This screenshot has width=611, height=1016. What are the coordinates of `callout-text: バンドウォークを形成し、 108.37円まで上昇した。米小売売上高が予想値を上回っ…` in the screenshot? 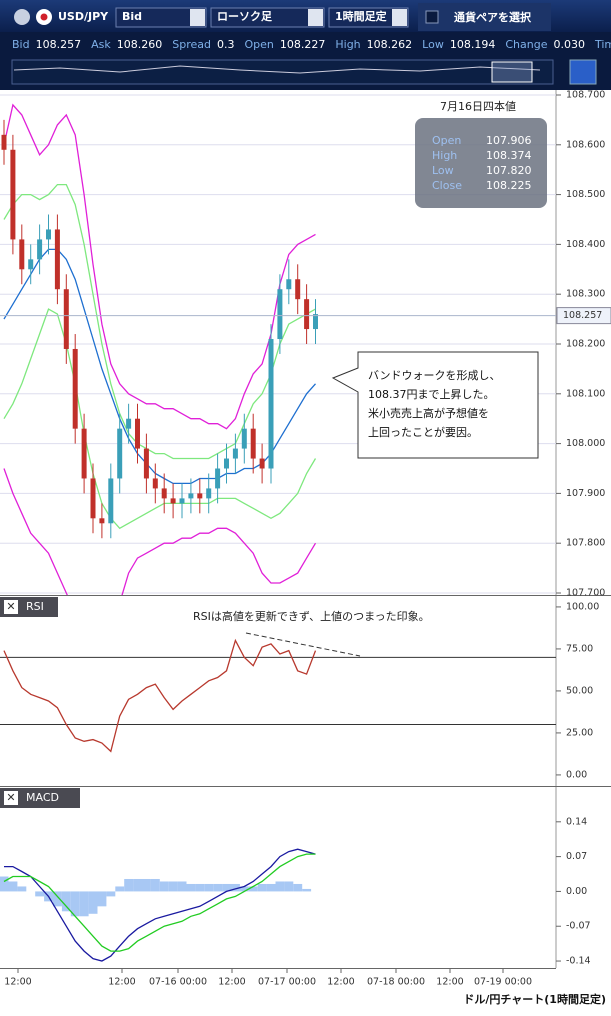 It's located at (434, 404).